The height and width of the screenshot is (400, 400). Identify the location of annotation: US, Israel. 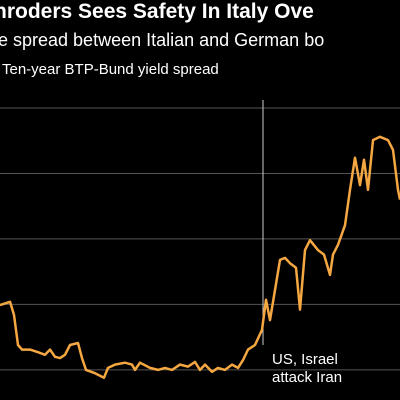
(305, 359).